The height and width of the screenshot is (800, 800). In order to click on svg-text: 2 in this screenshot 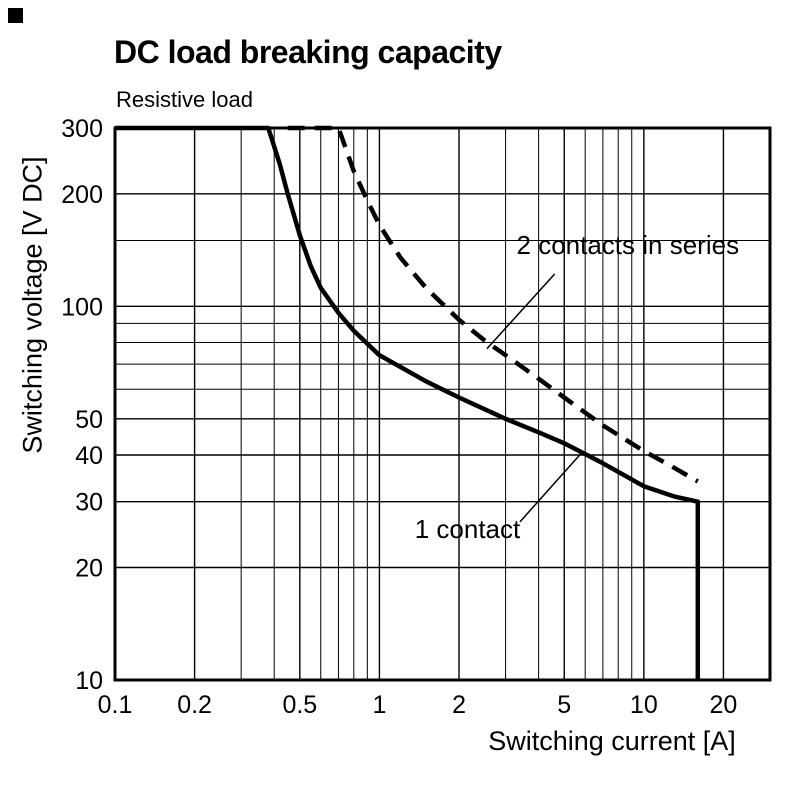, I will do `click(459, 705)`.